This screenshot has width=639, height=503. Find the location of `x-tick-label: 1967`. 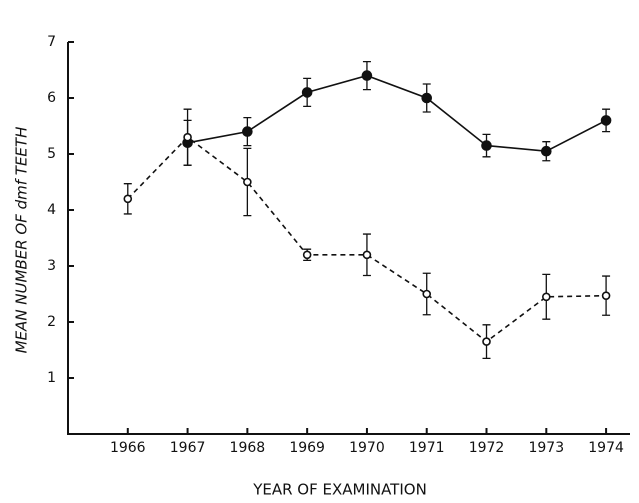

x-tick-label: 1967 is located at coordinates (188, 448).